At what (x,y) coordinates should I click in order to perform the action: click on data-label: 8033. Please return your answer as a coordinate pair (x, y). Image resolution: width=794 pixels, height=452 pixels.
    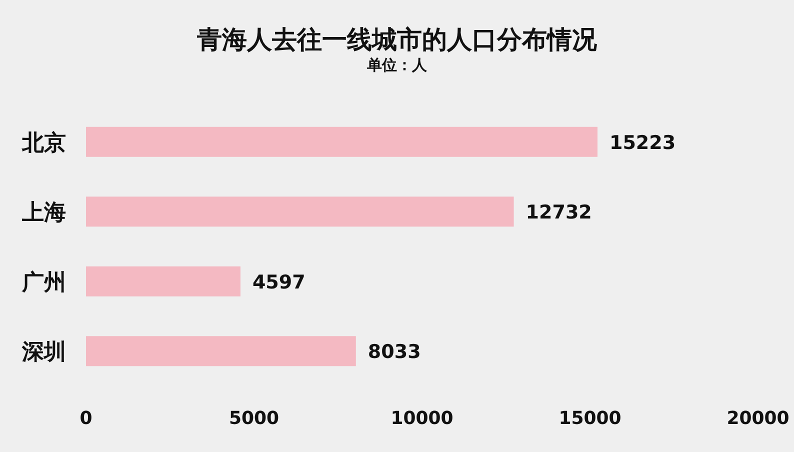
    Looking at the image, I should click on (394, 352).